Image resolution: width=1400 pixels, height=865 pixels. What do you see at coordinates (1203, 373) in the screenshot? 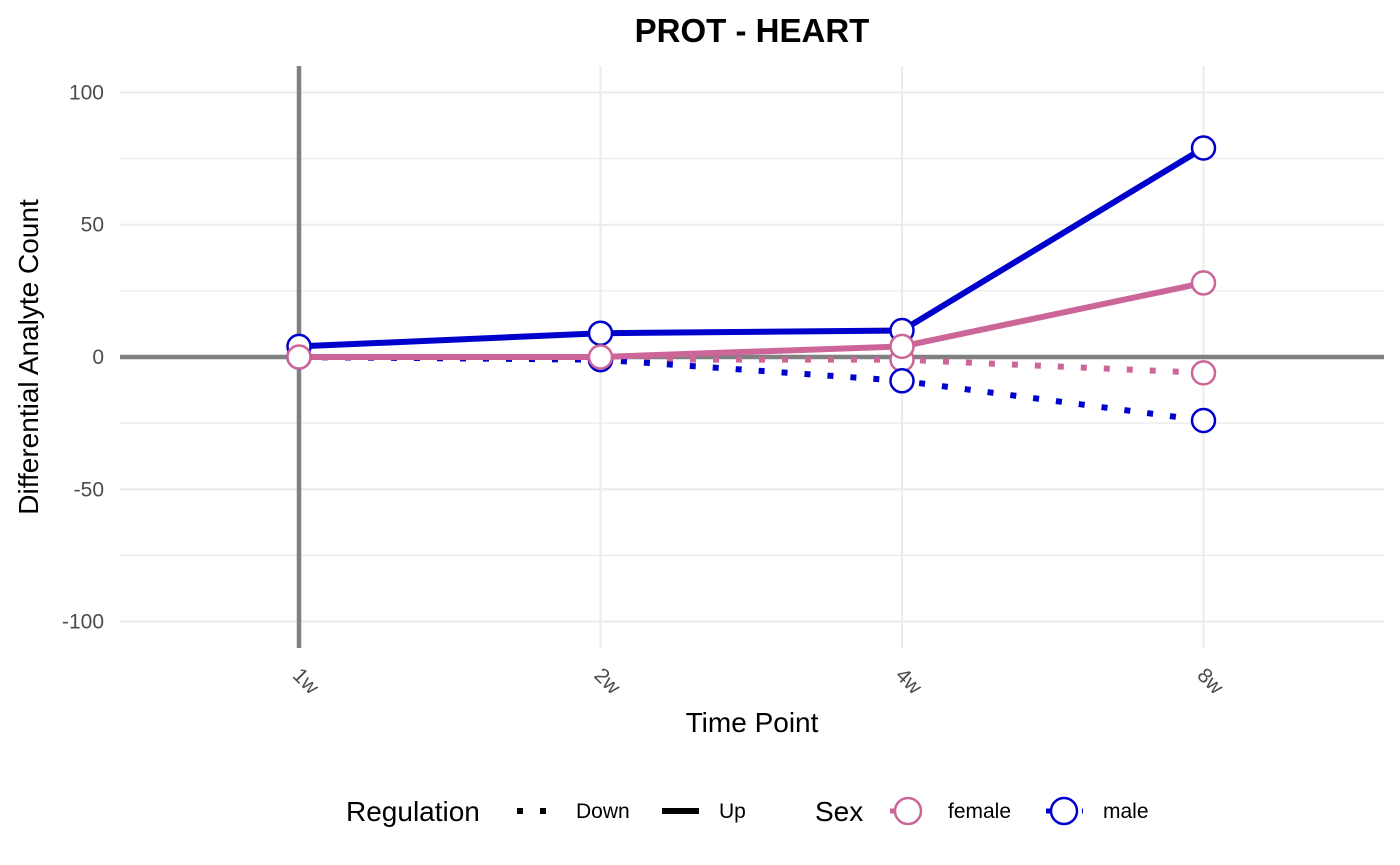
I see `data-point-female-down` at bounding box center [1203, 373].